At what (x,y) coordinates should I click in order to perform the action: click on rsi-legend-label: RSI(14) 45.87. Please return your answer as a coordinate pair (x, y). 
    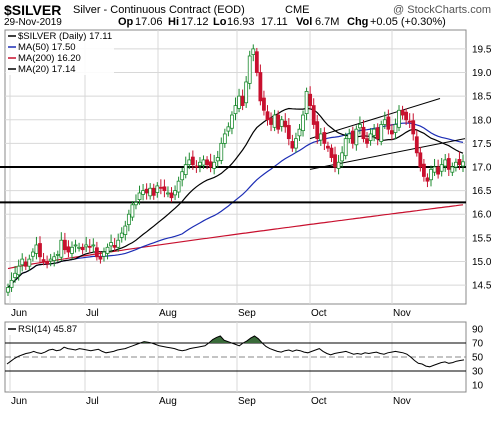
    Looking at the image, I should click on (47, 329).